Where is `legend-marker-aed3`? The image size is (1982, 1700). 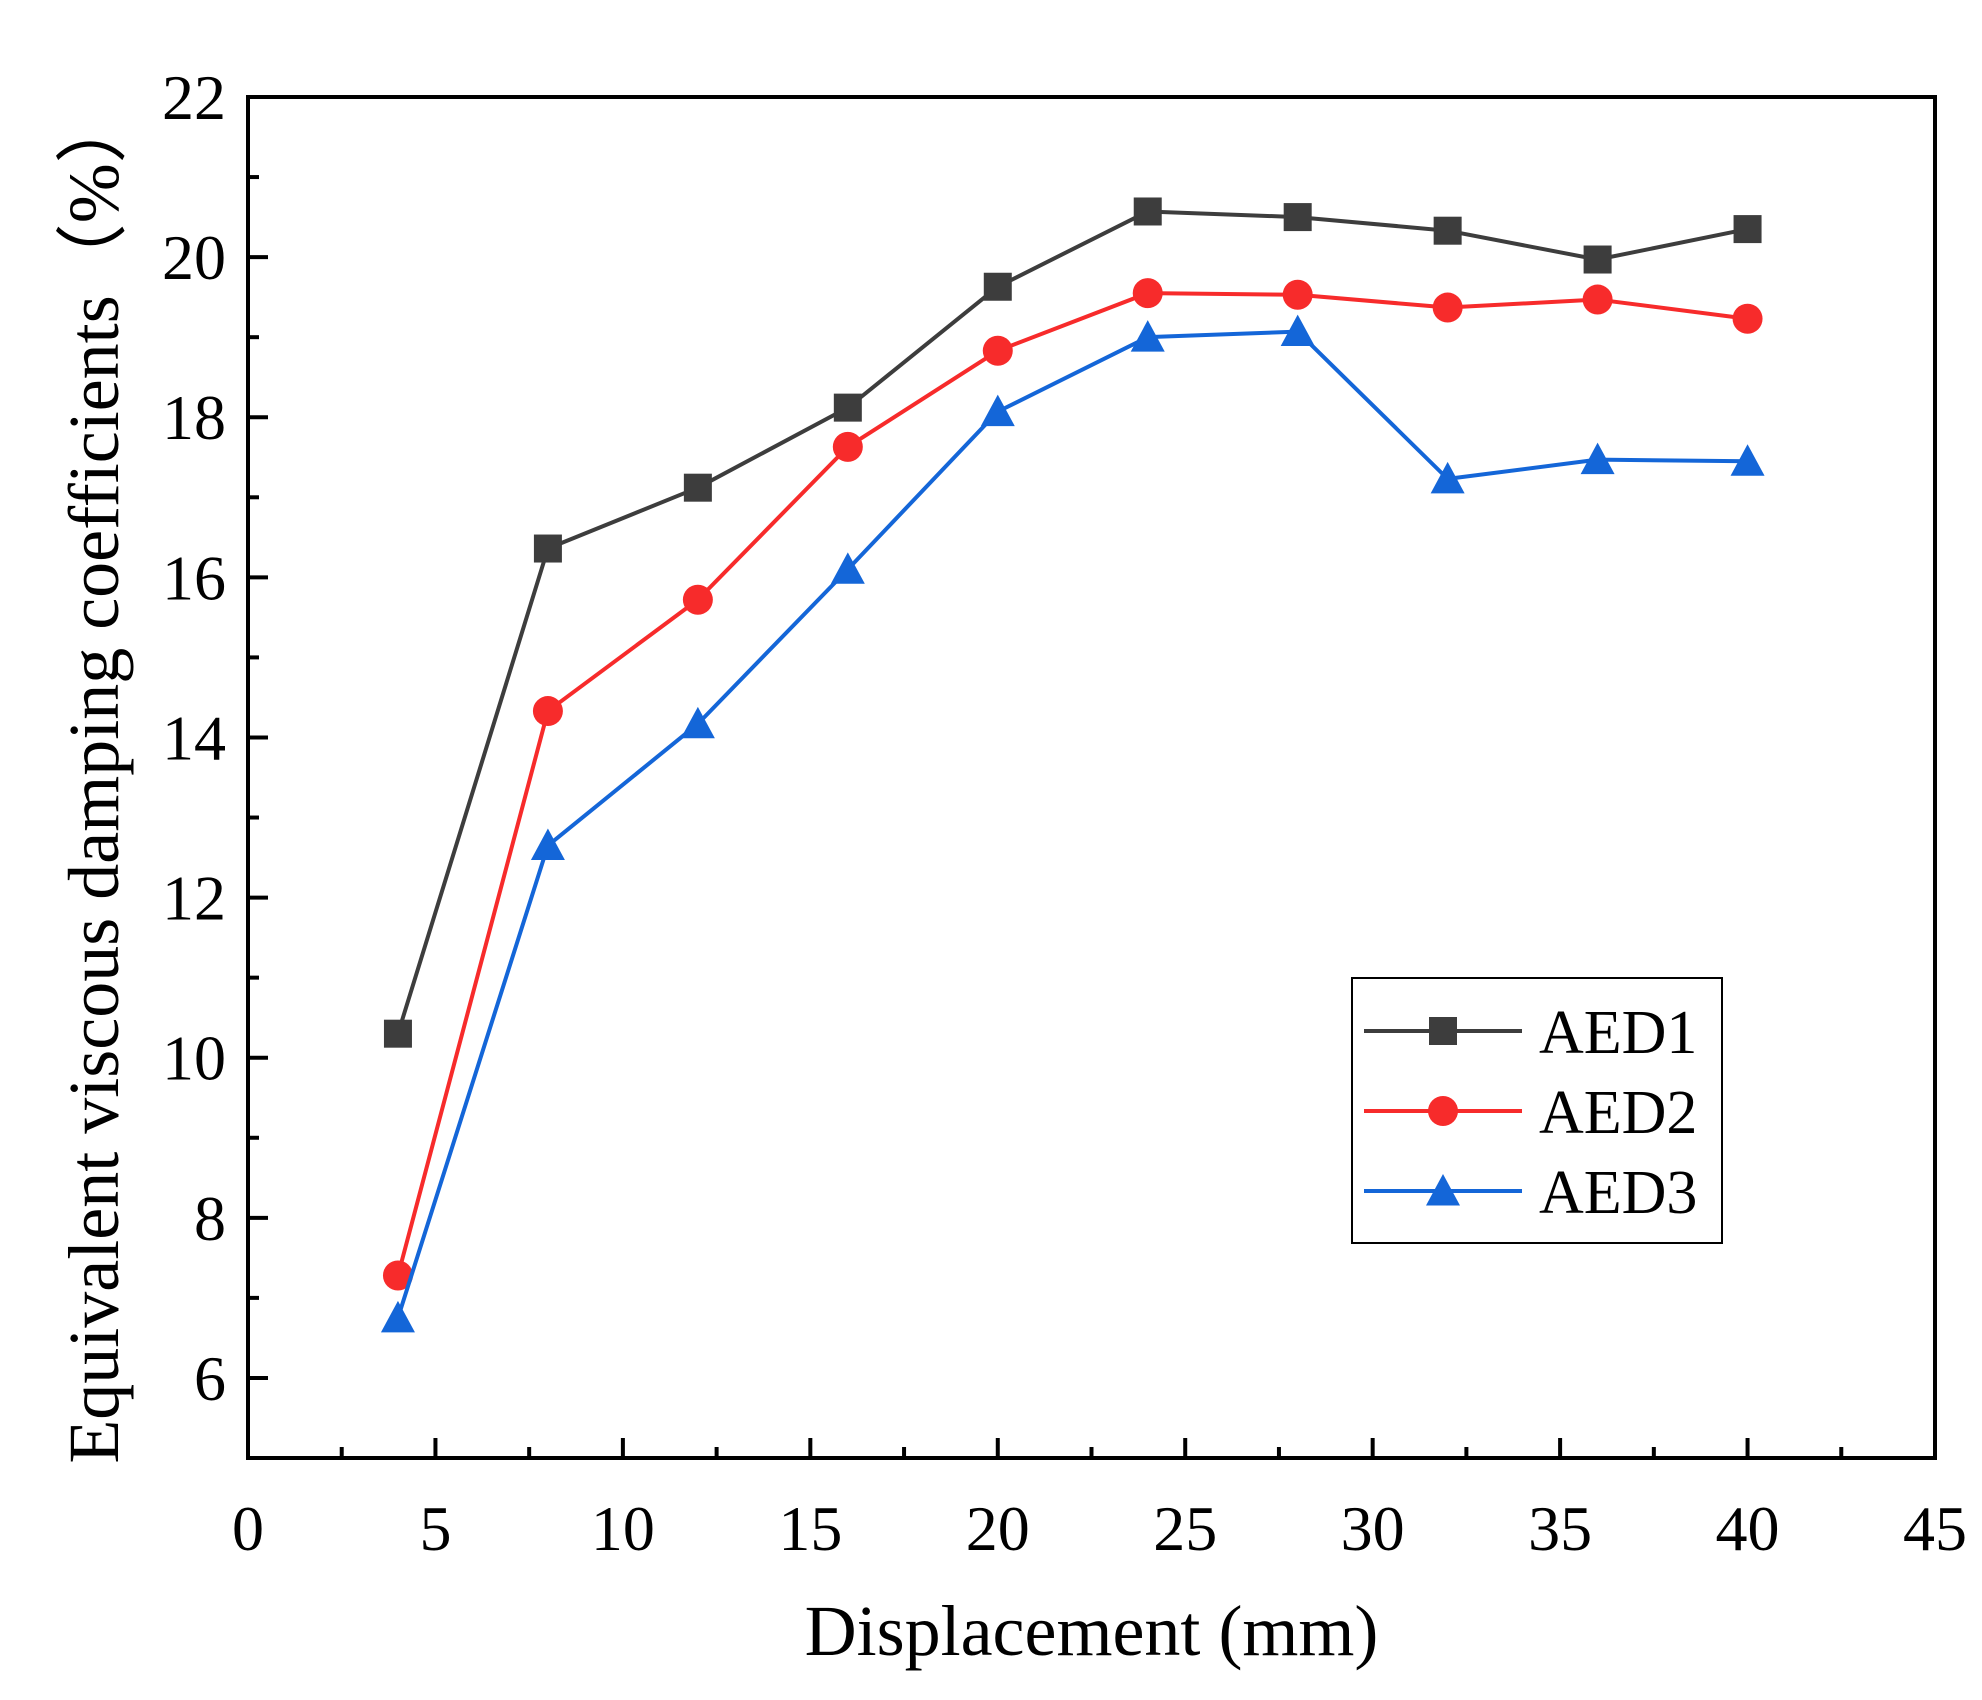
legend-marker-aed3 is located at coordinates (1443, 1190).